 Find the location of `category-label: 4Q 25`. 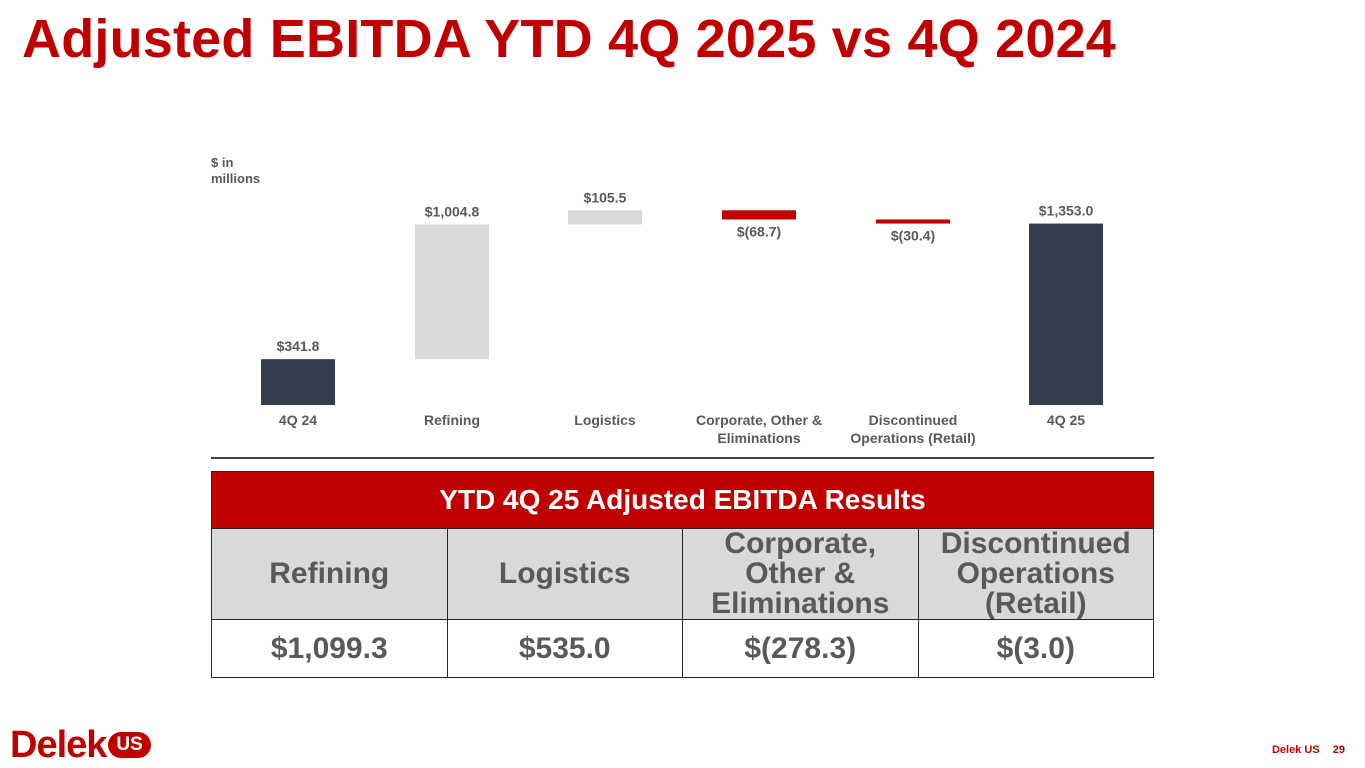

category-label: 4Q 25 is located at coordinates (1066, 420).